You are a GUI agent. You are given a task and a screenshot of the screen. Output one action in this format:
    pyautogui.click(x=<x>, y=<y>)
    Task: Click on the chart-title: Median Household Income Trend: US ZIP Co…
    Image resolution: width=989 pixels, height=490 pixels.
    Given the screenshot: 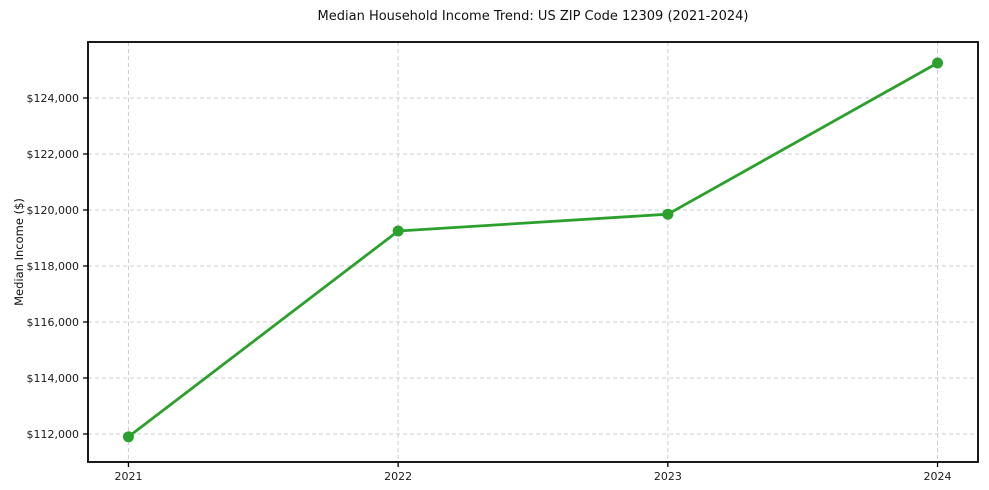 What is the action you would take?
    pyautogui.click(x=533, y=16)
    